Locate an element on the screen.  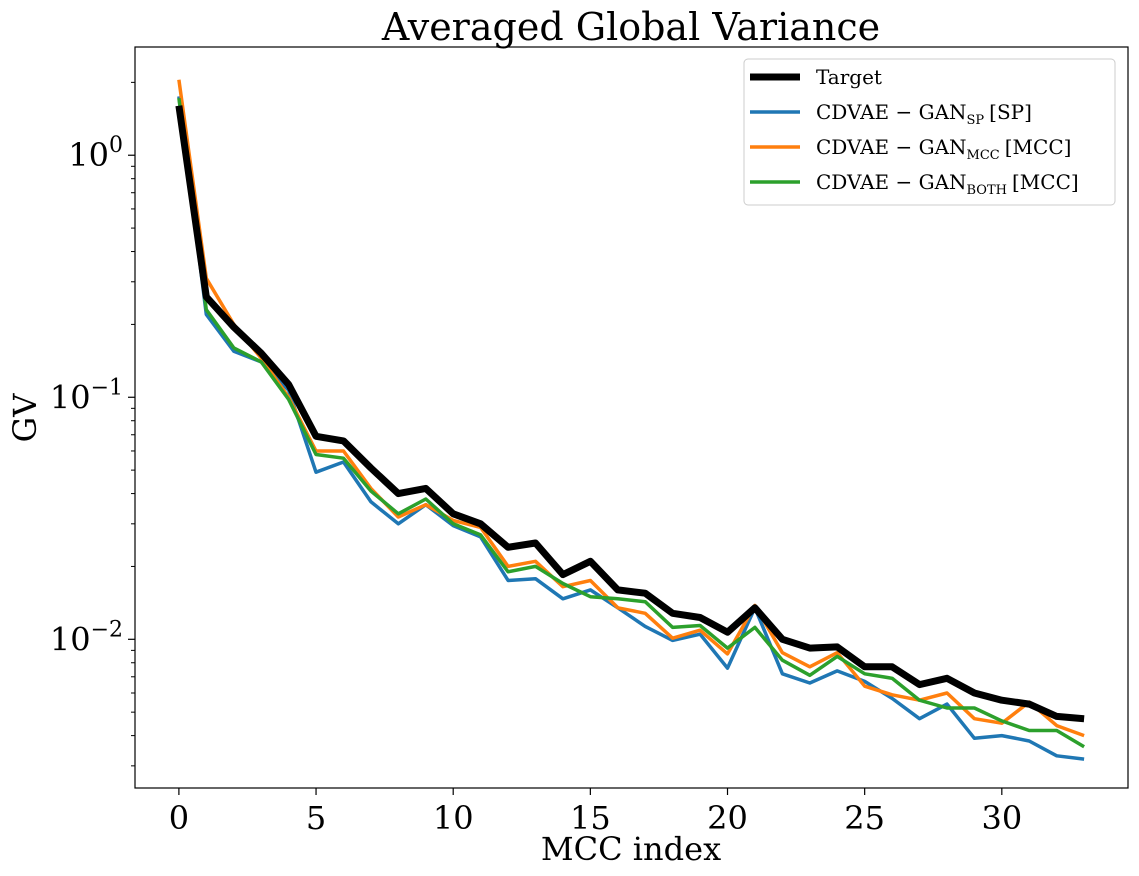
x-tick-label: 25 is located at coordinates (864, 818).